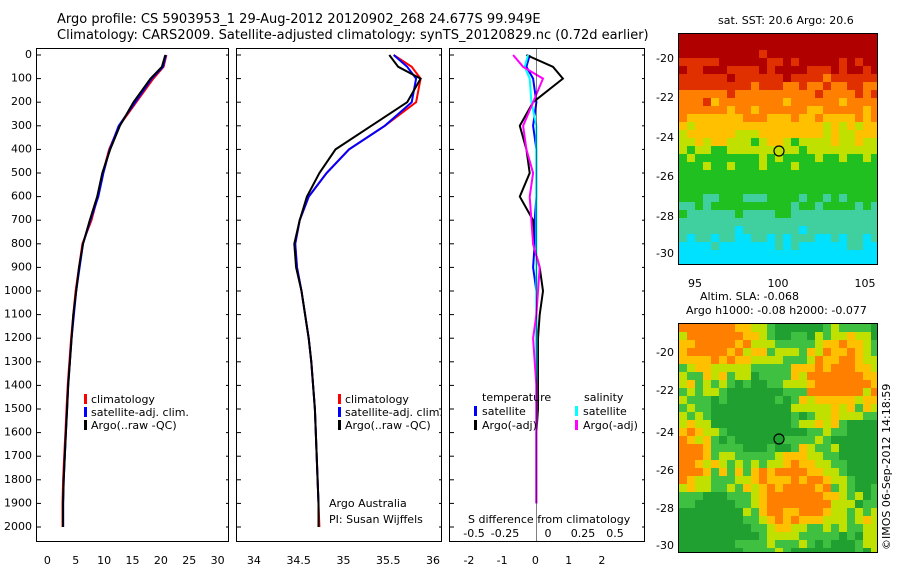 The height and width of the screenshot is (582, 900). What do you see at coordinates (85, 399) in the screenshot?
I see `legend-swatch` at bounding box center [85, 399].